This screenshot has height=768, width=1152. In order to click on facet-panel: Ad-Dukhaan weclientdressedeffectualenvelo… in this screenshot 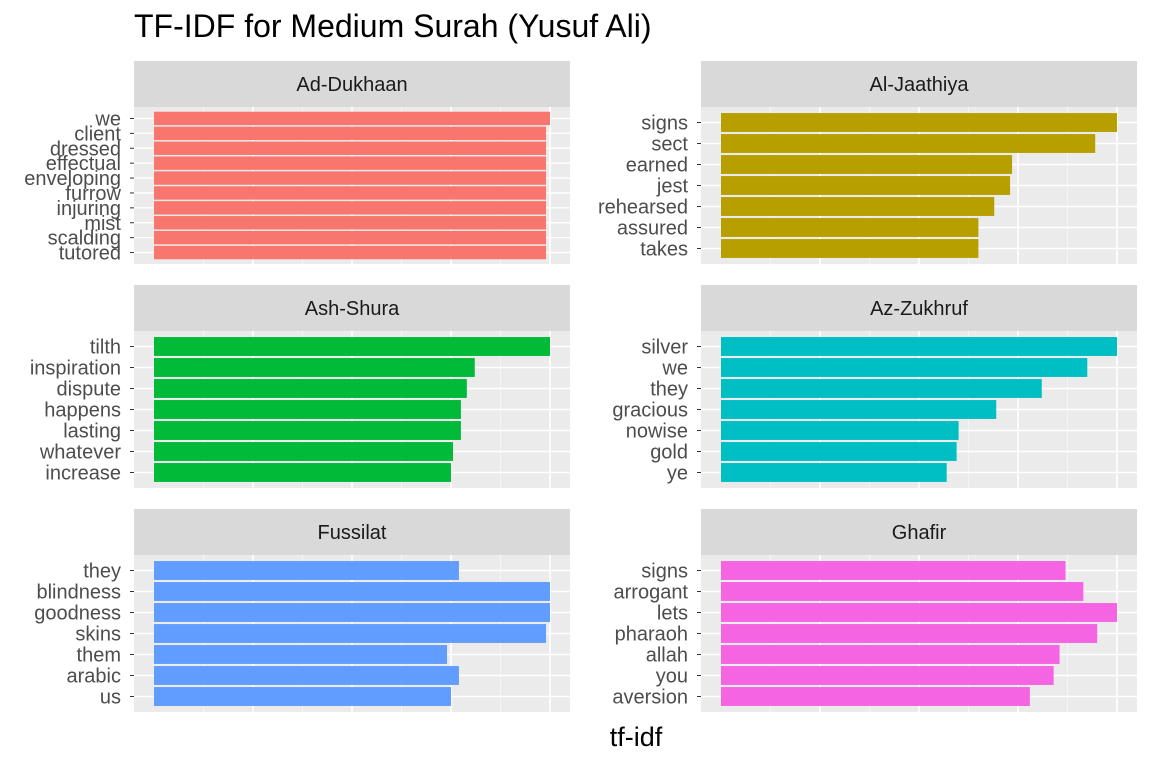, I will do `click(297, 163)`.